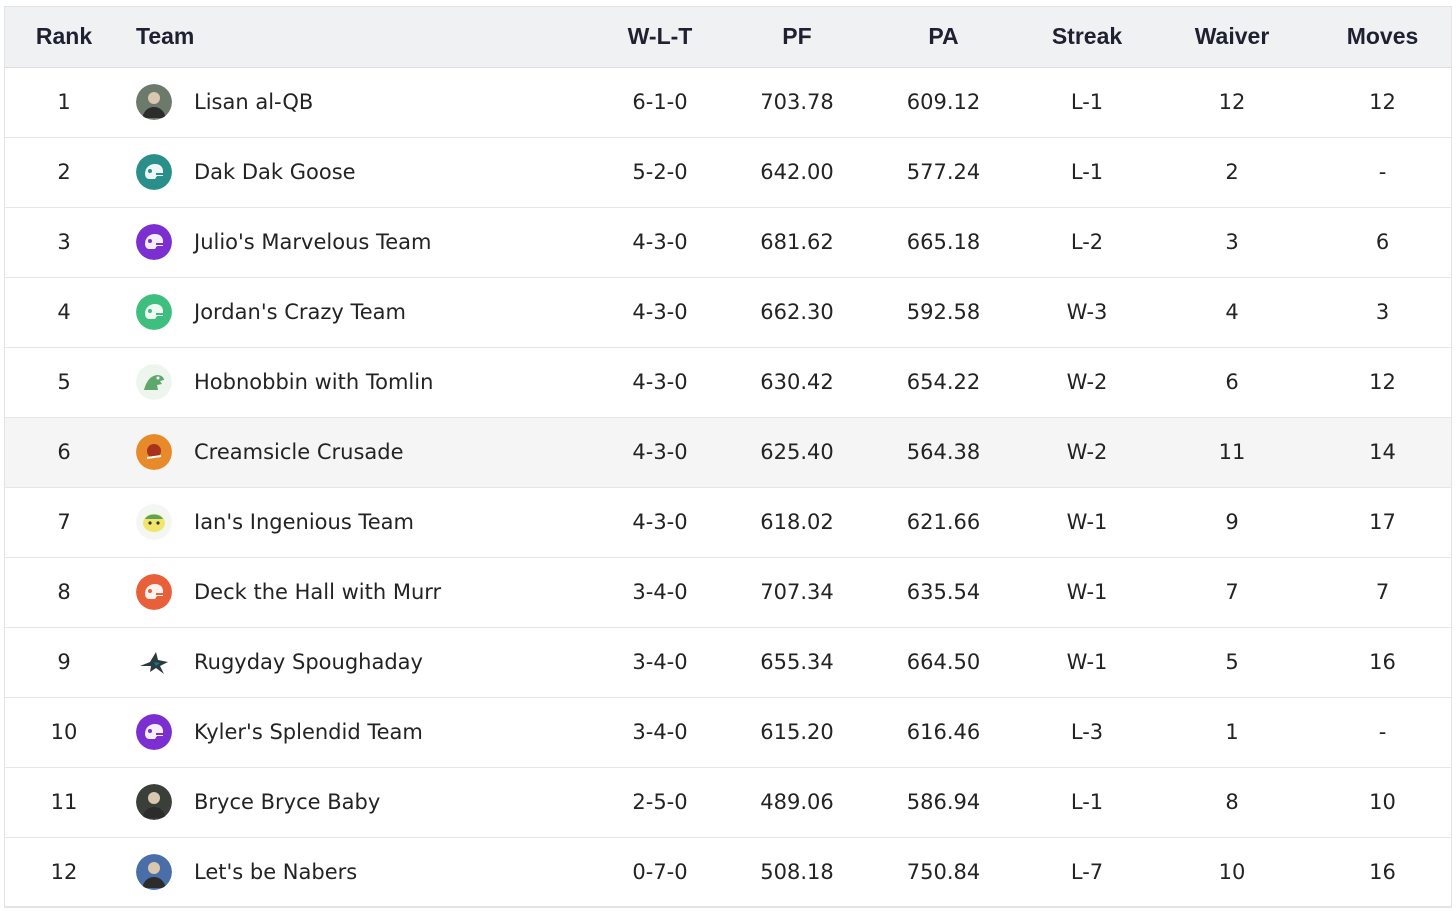 The image size is (1456, 911). What do you see at coordinates (308, 662) in the screenshot?
I see `team-name-link: Rugyday Spoughaday` at bounding box center [308, 662].